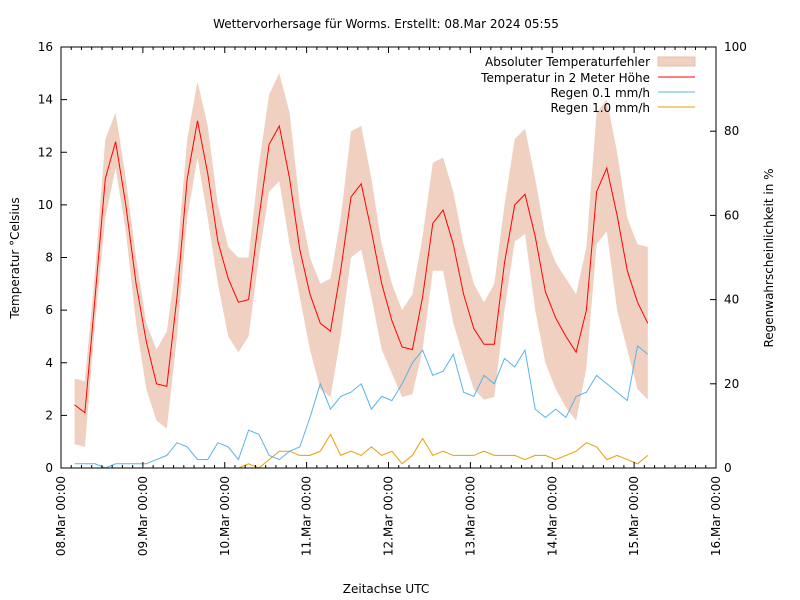 The height and width of the screenshot is (600, 800). I want to click on y-tick-label: 12, so click(45, 152).